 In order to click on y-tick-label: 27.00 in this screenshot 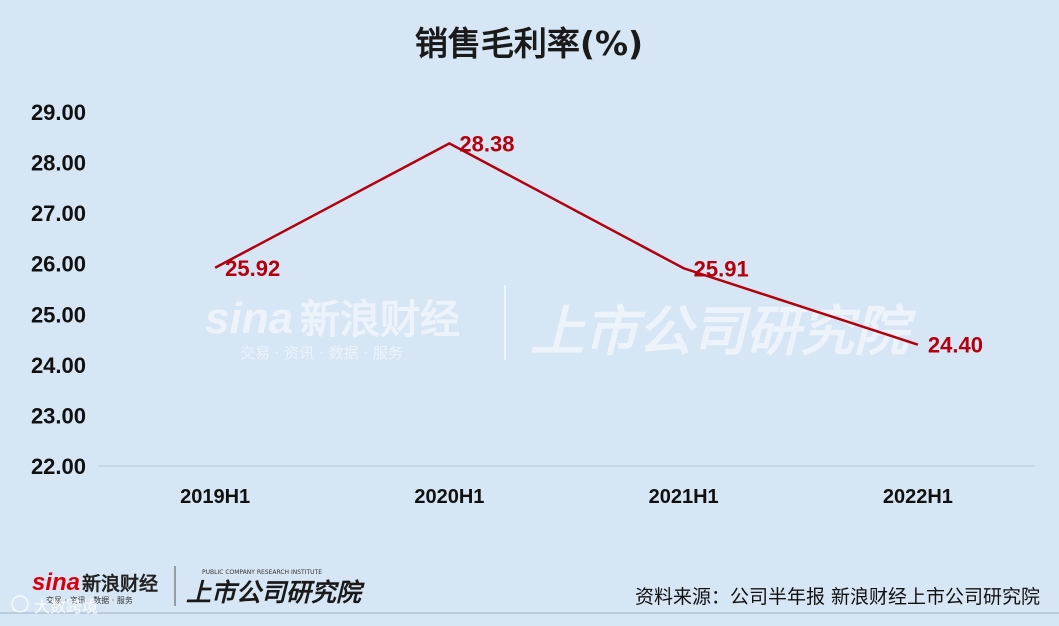, I will do `click(58, 213)`.